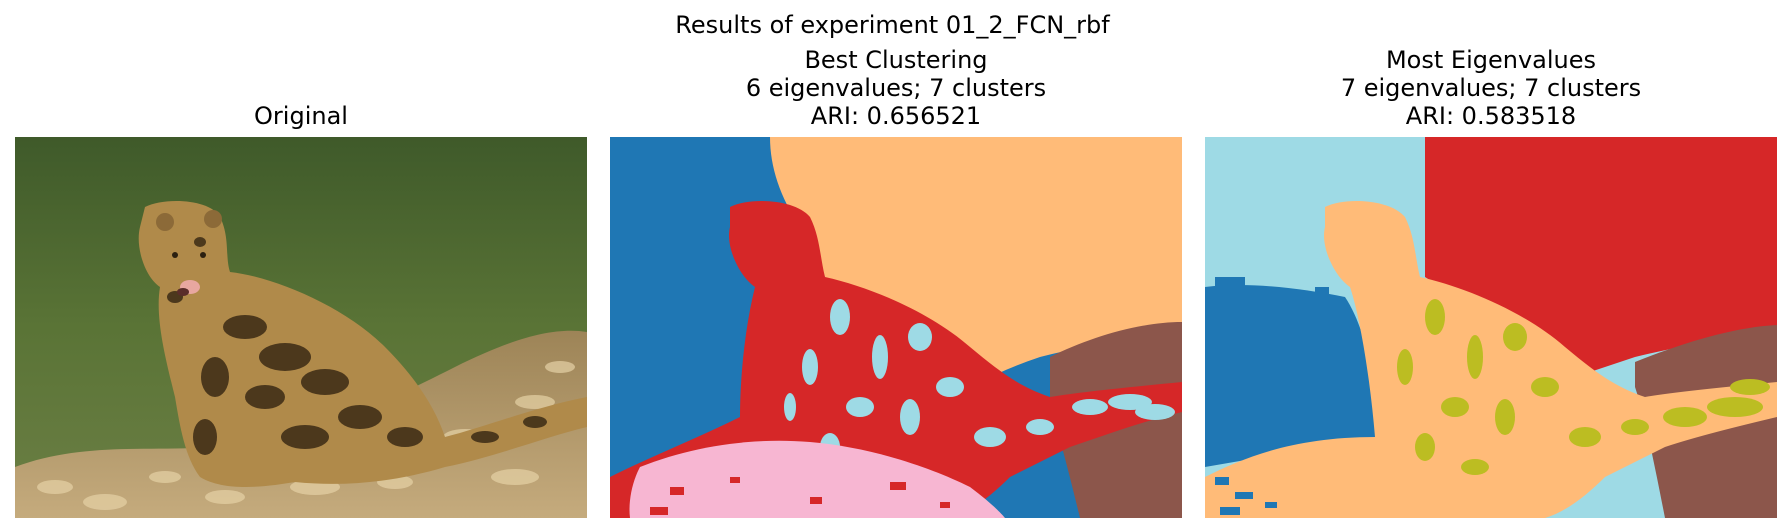 Image resolution: width=1785 pixels, height=532 pixels. Describe the element at coordinates (892, 25) in the screenshot. I see `figure-suptitle: Results of experiment 01_2_FCN_rbf` at that location.